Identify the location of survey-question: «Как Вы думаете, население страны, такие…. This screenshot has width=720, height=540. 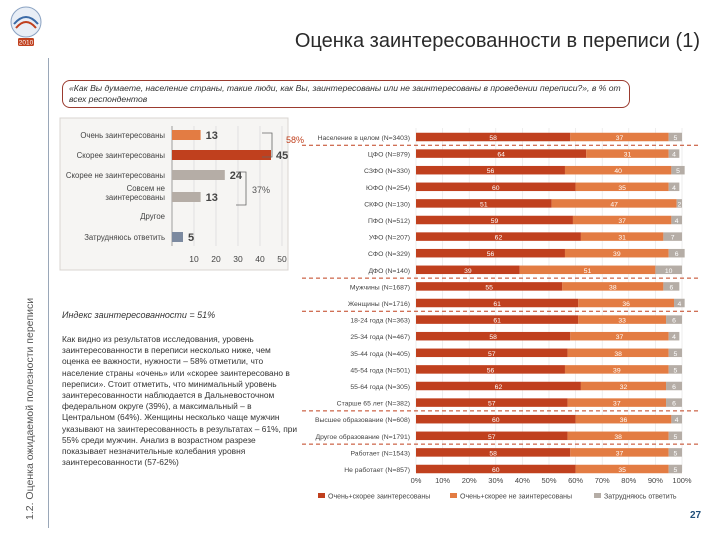
(346, 94).